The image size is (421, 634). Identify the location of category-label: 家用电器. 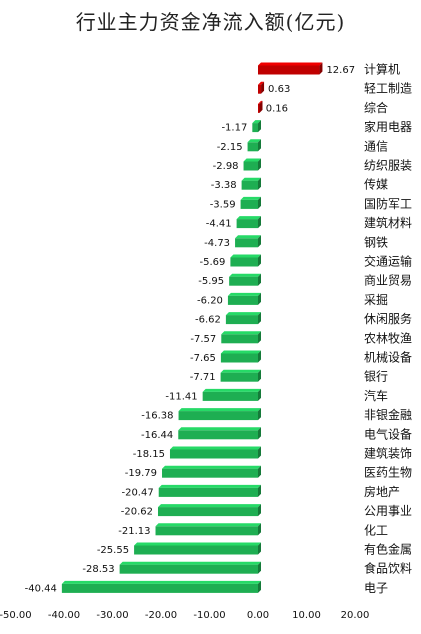
(388, 126).